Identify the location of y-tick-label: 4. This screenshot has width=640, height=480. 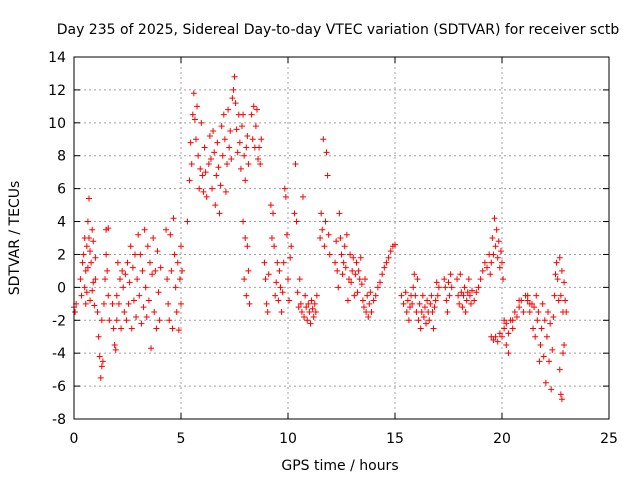
(61, 223).